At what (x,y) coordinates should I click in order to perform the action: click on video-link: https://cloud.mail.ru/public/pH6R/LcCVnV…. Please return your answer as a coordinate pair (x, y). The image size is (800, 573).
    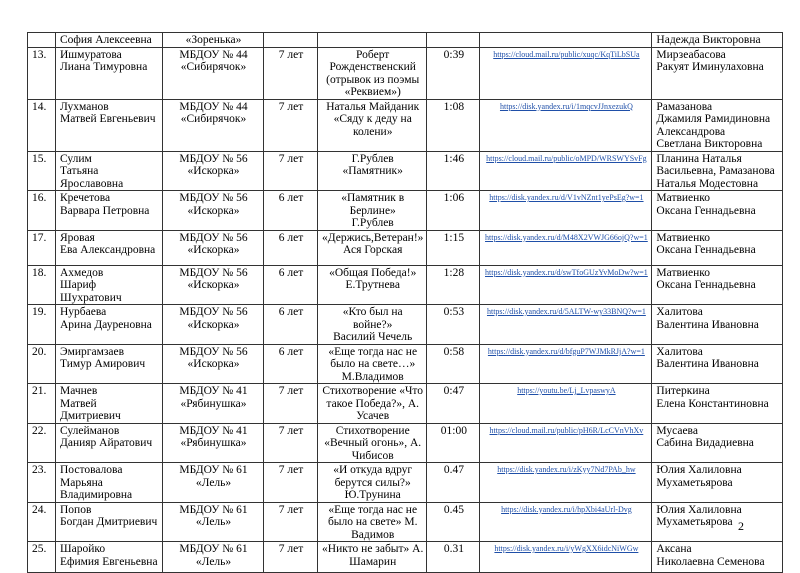
    Looking at the image, I should click on (566, 430).